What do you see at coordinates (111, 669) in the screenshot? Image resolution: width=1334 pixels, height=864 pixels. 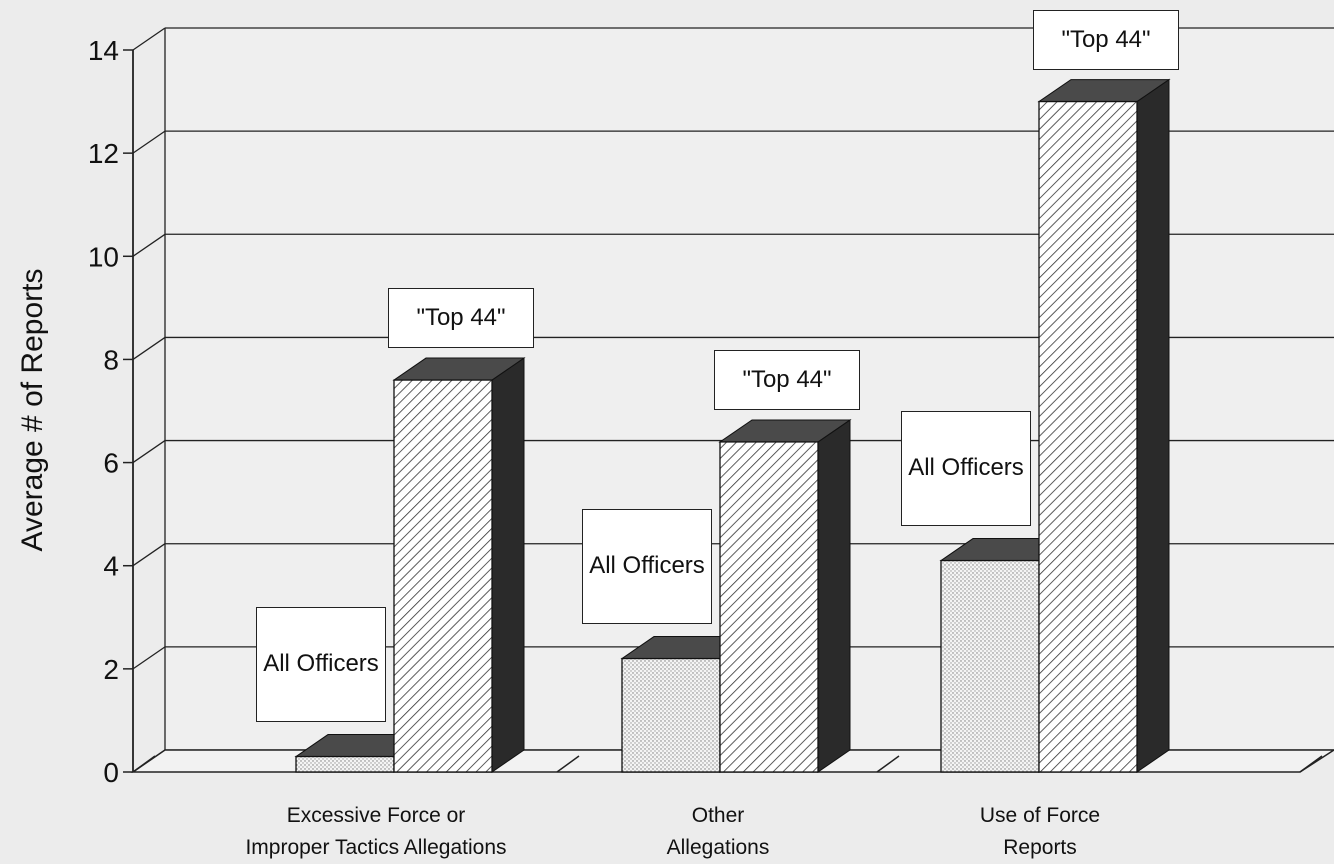 I see `y-tick-label: 2` at bounding box center [111, 669].